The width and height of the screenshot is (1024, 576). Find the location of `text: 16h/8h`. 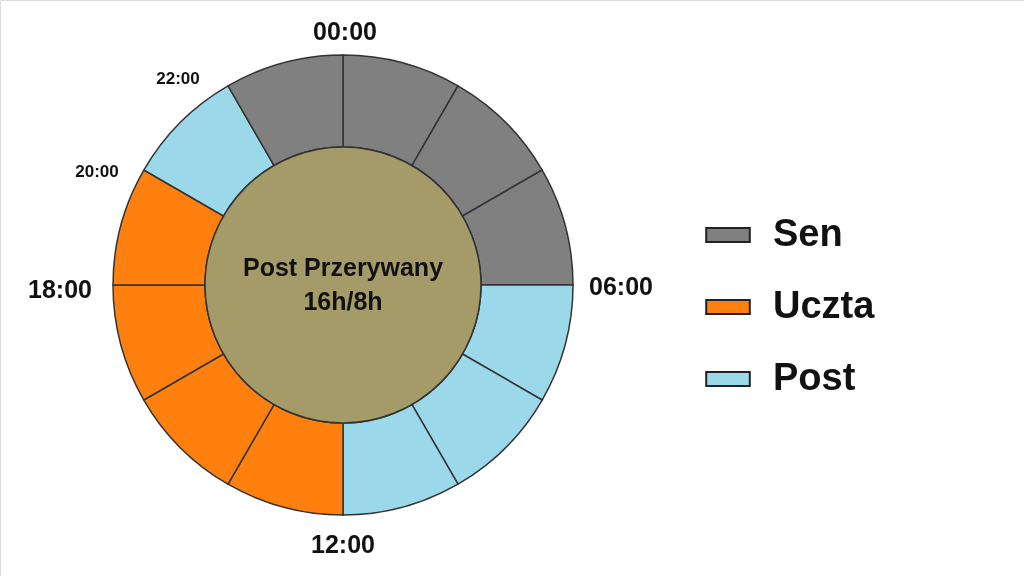

text: 16h/8h is located at coordinates (343, 301).